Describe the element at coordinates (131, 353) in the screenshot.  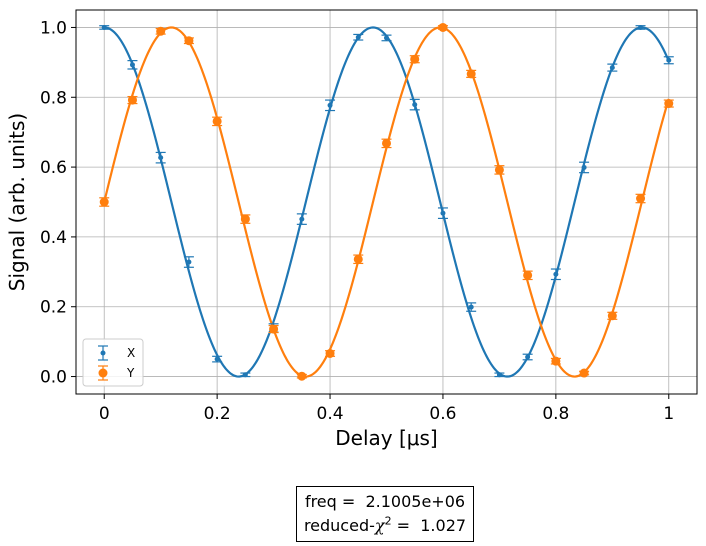
I see `legend-label: X` at that location.